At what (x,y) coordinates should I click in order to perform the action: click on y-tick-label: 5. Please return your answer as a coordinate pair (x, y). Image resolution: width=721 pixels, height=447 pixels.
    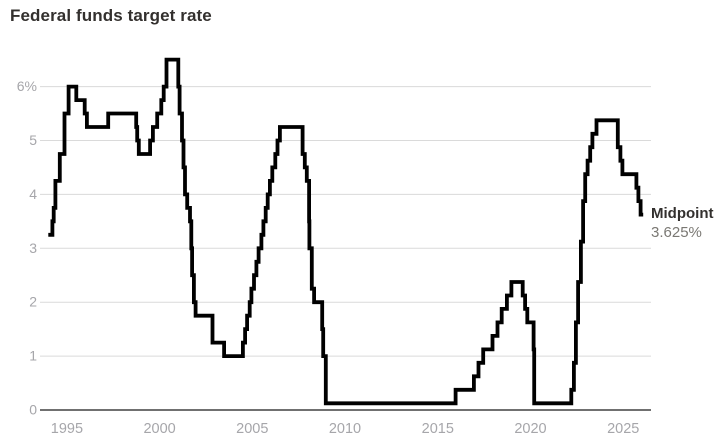
    Looking at the image, I should click on (33, 140).